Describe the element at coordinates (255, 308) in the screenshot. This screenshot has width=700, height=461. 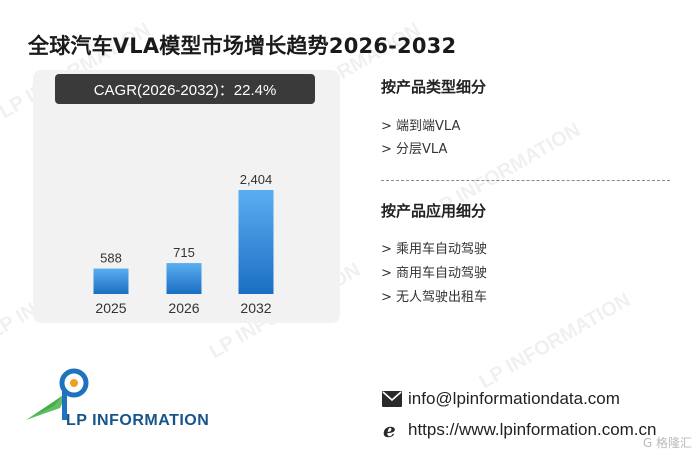
I see `category-label-2032: 2032` at that location.